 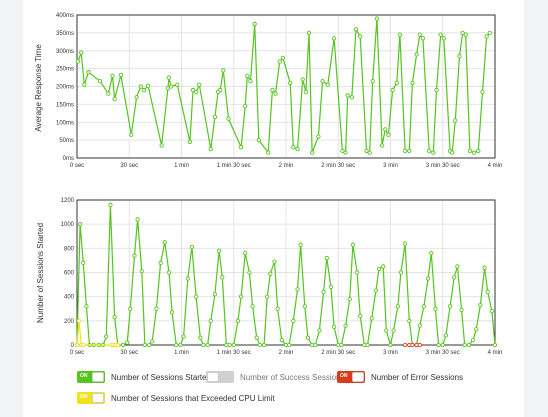 What do you see at coordinates (275, 377) in the screenshot?
I see `legend-success-sessions: Number of Success Sessions` at bounding box center [275, 377].